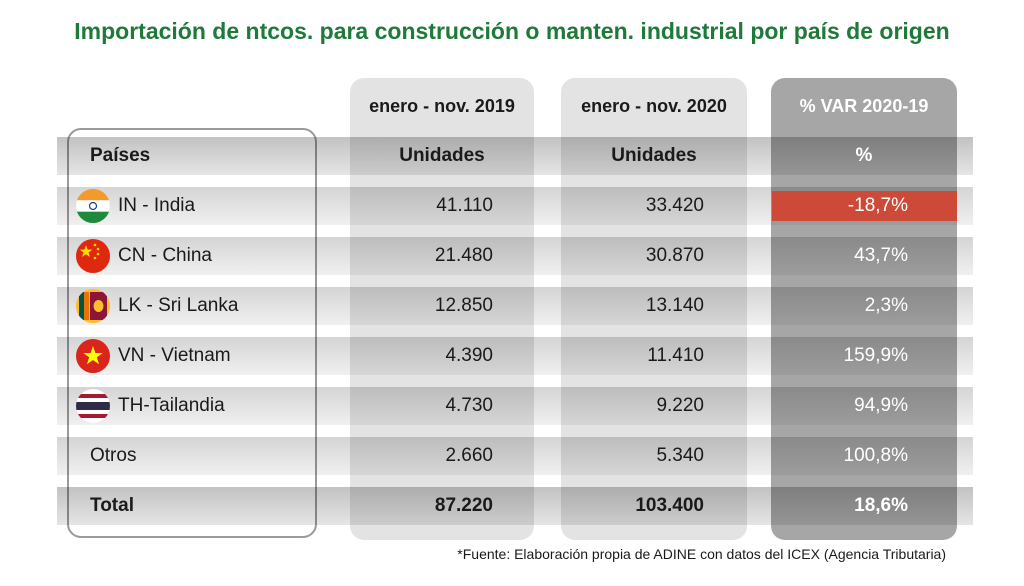 Image resolution: width=1024 pixels, height=586 pixels. Describe the element at coordinates (877, 205) in the screenshot. I see `value-var: -18,7%` at that location.